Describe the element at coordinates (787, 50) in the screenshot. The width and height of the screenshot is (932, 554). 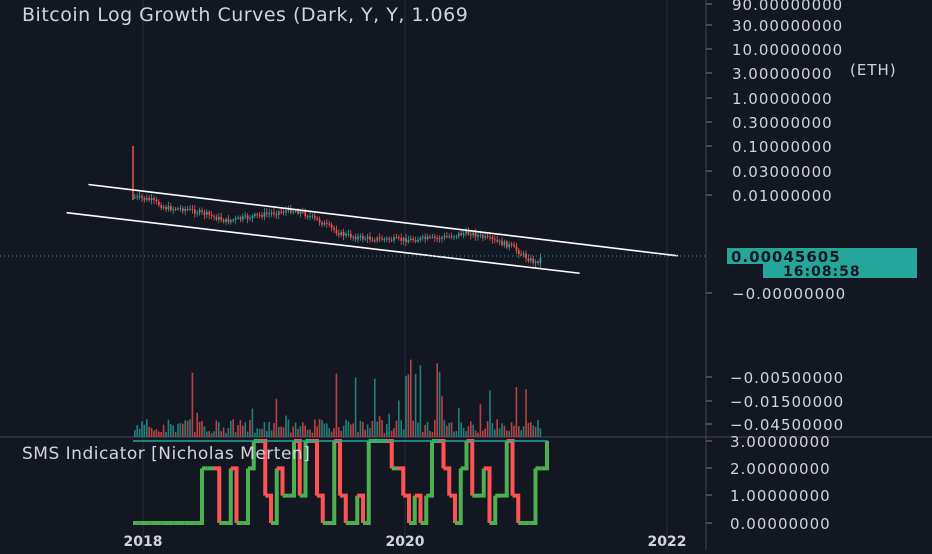
I see `price-tick-label: 10.00000000` at that location.